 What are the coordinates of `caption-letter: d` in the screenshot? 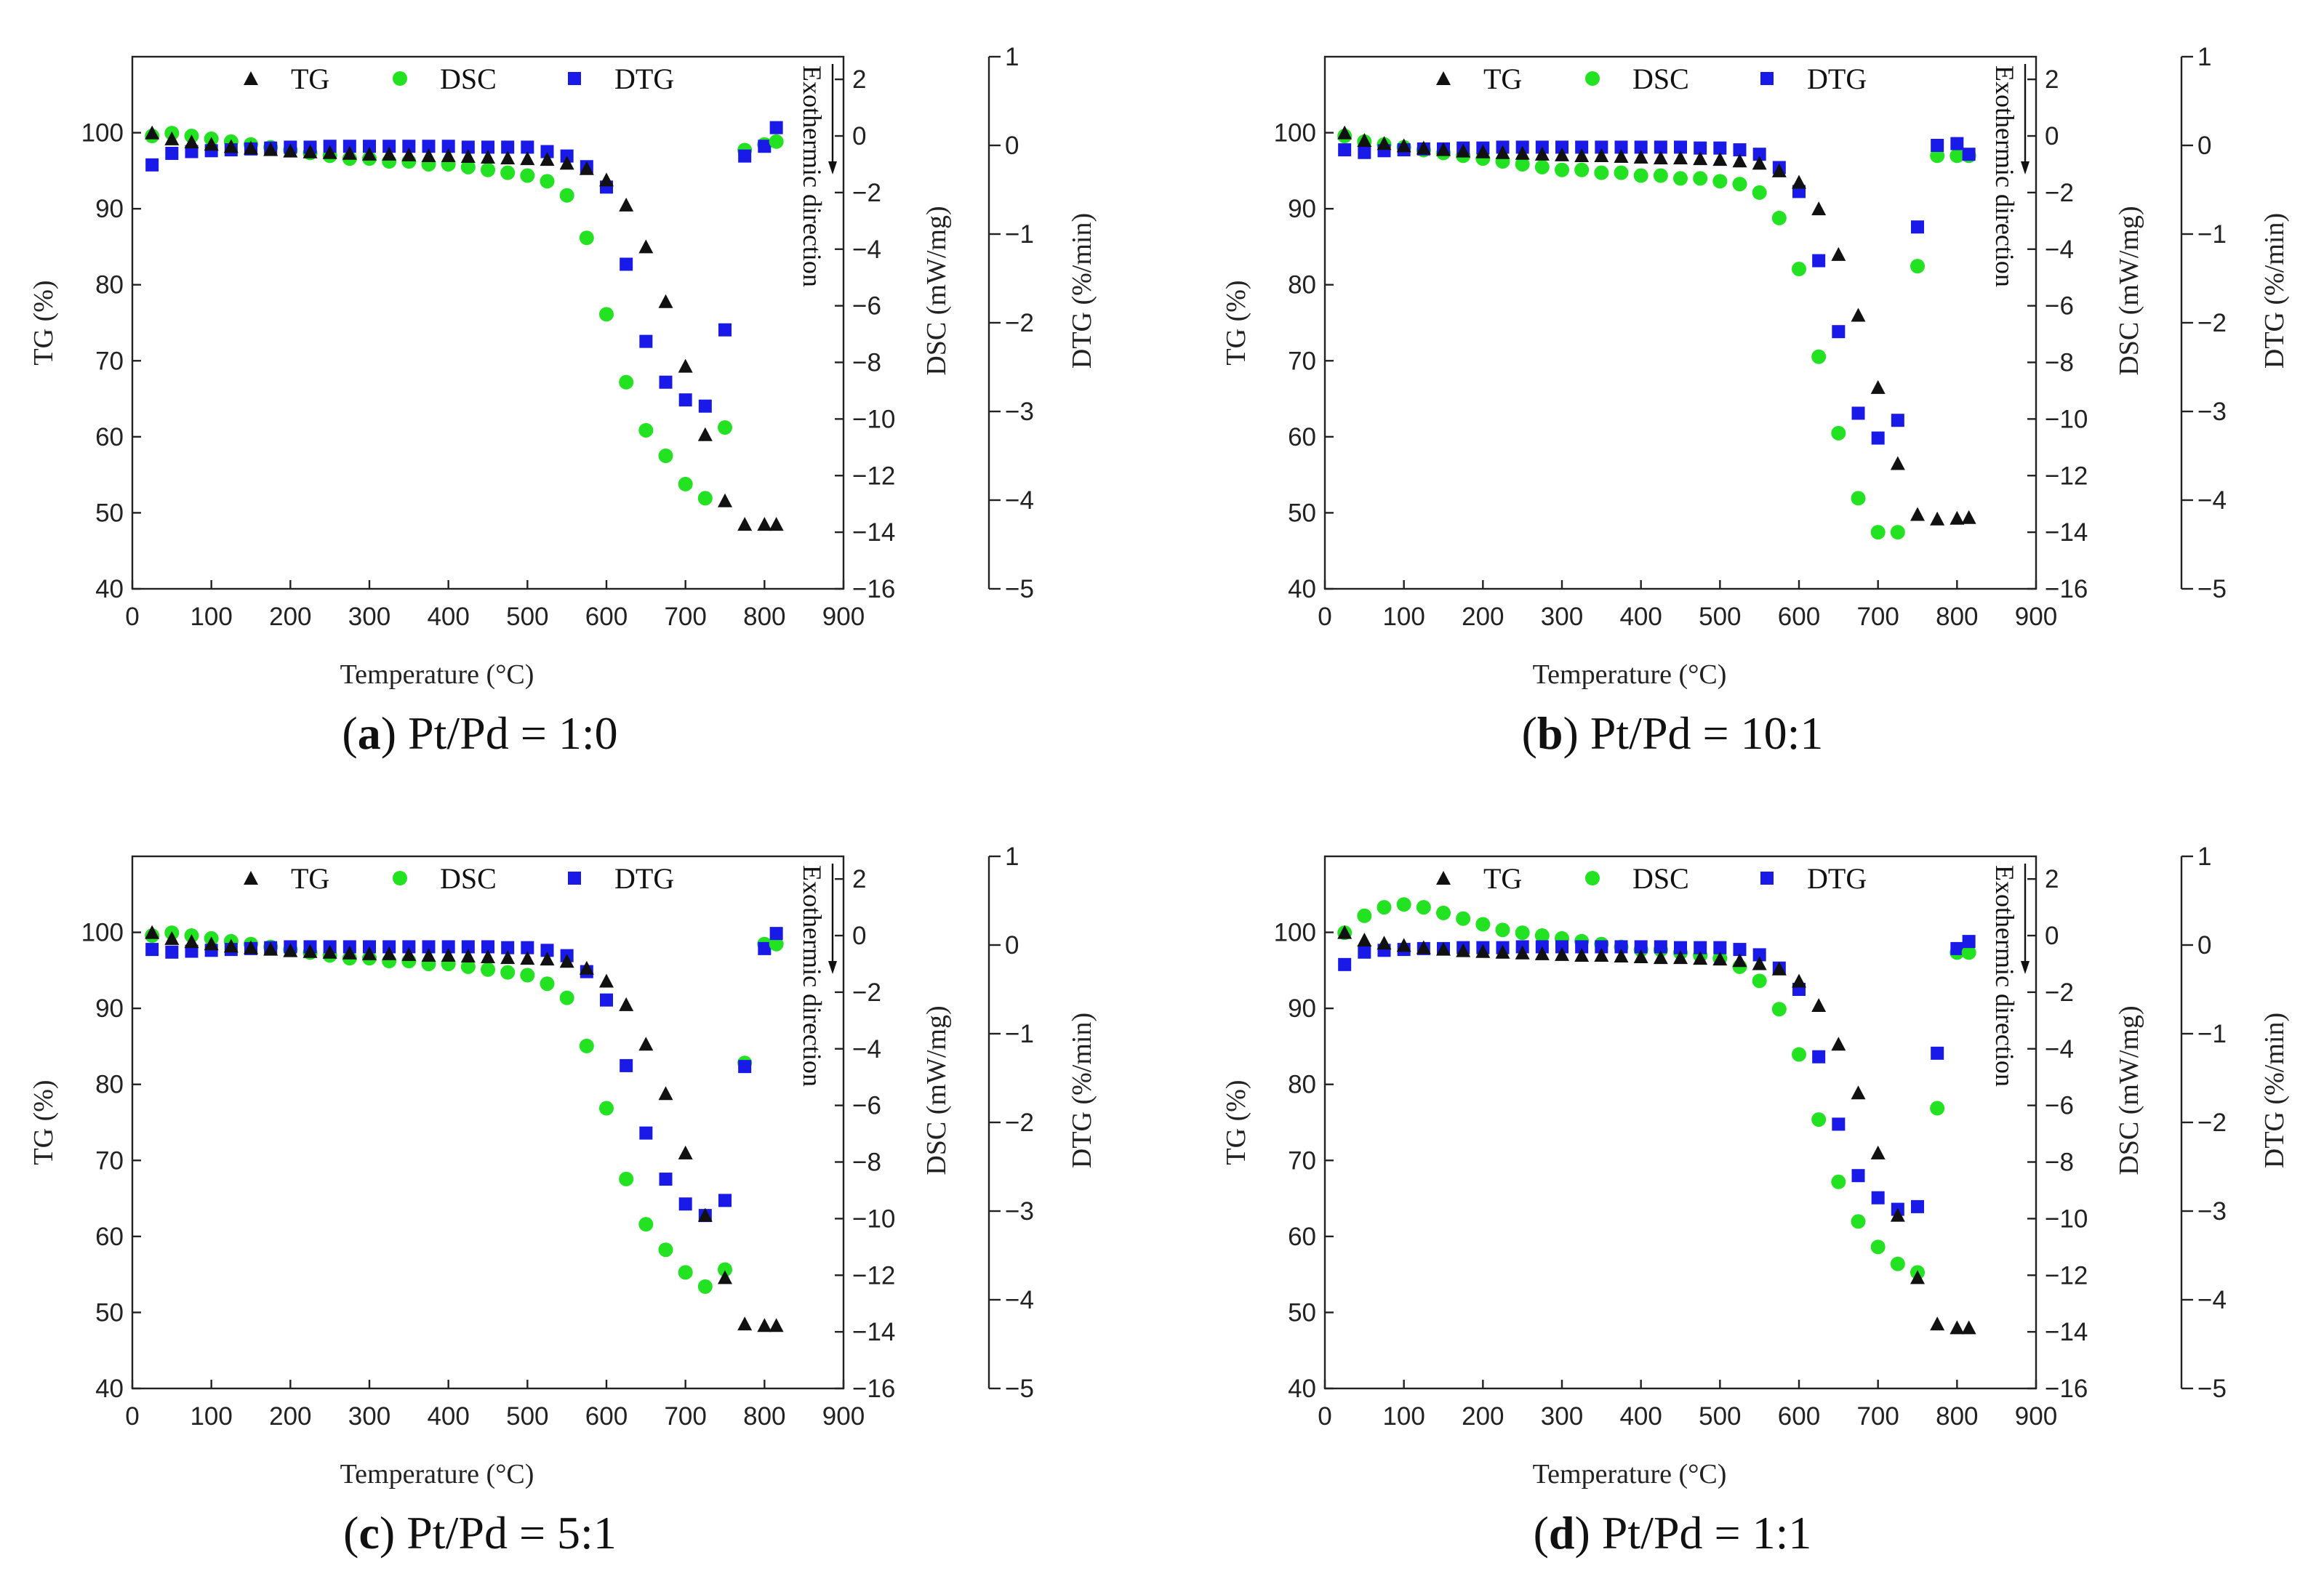 It's located at (1562, 1533).